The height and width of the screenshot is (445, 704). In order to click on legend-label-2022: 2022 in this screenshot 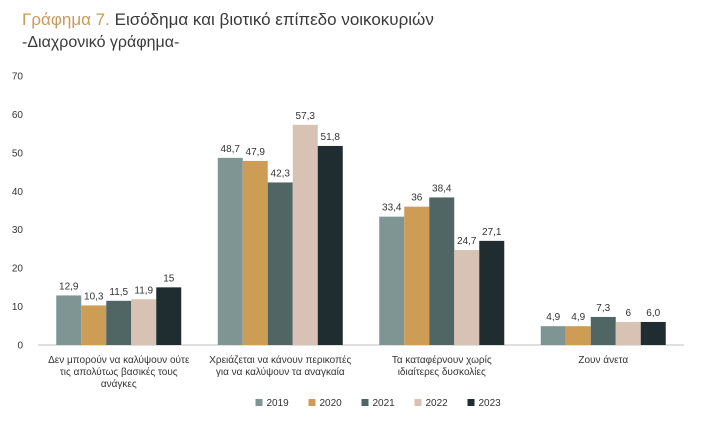, I will do `click(437, 403)`.